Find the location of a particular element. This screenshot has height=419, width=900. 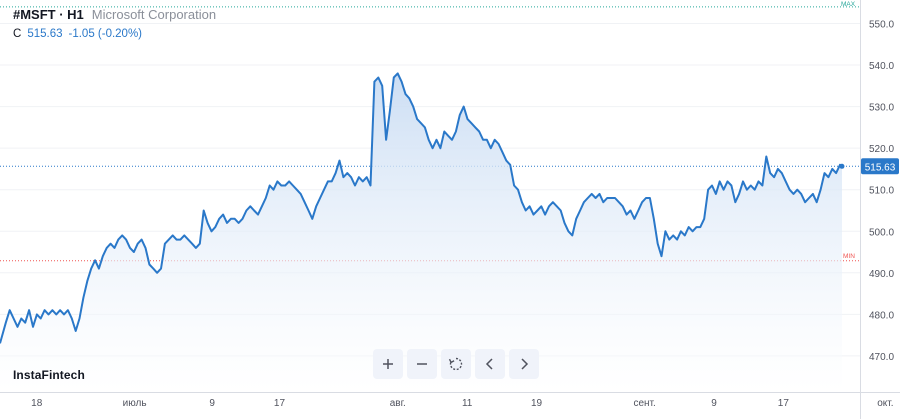

plus-icon is located at coordinates (388, 364).